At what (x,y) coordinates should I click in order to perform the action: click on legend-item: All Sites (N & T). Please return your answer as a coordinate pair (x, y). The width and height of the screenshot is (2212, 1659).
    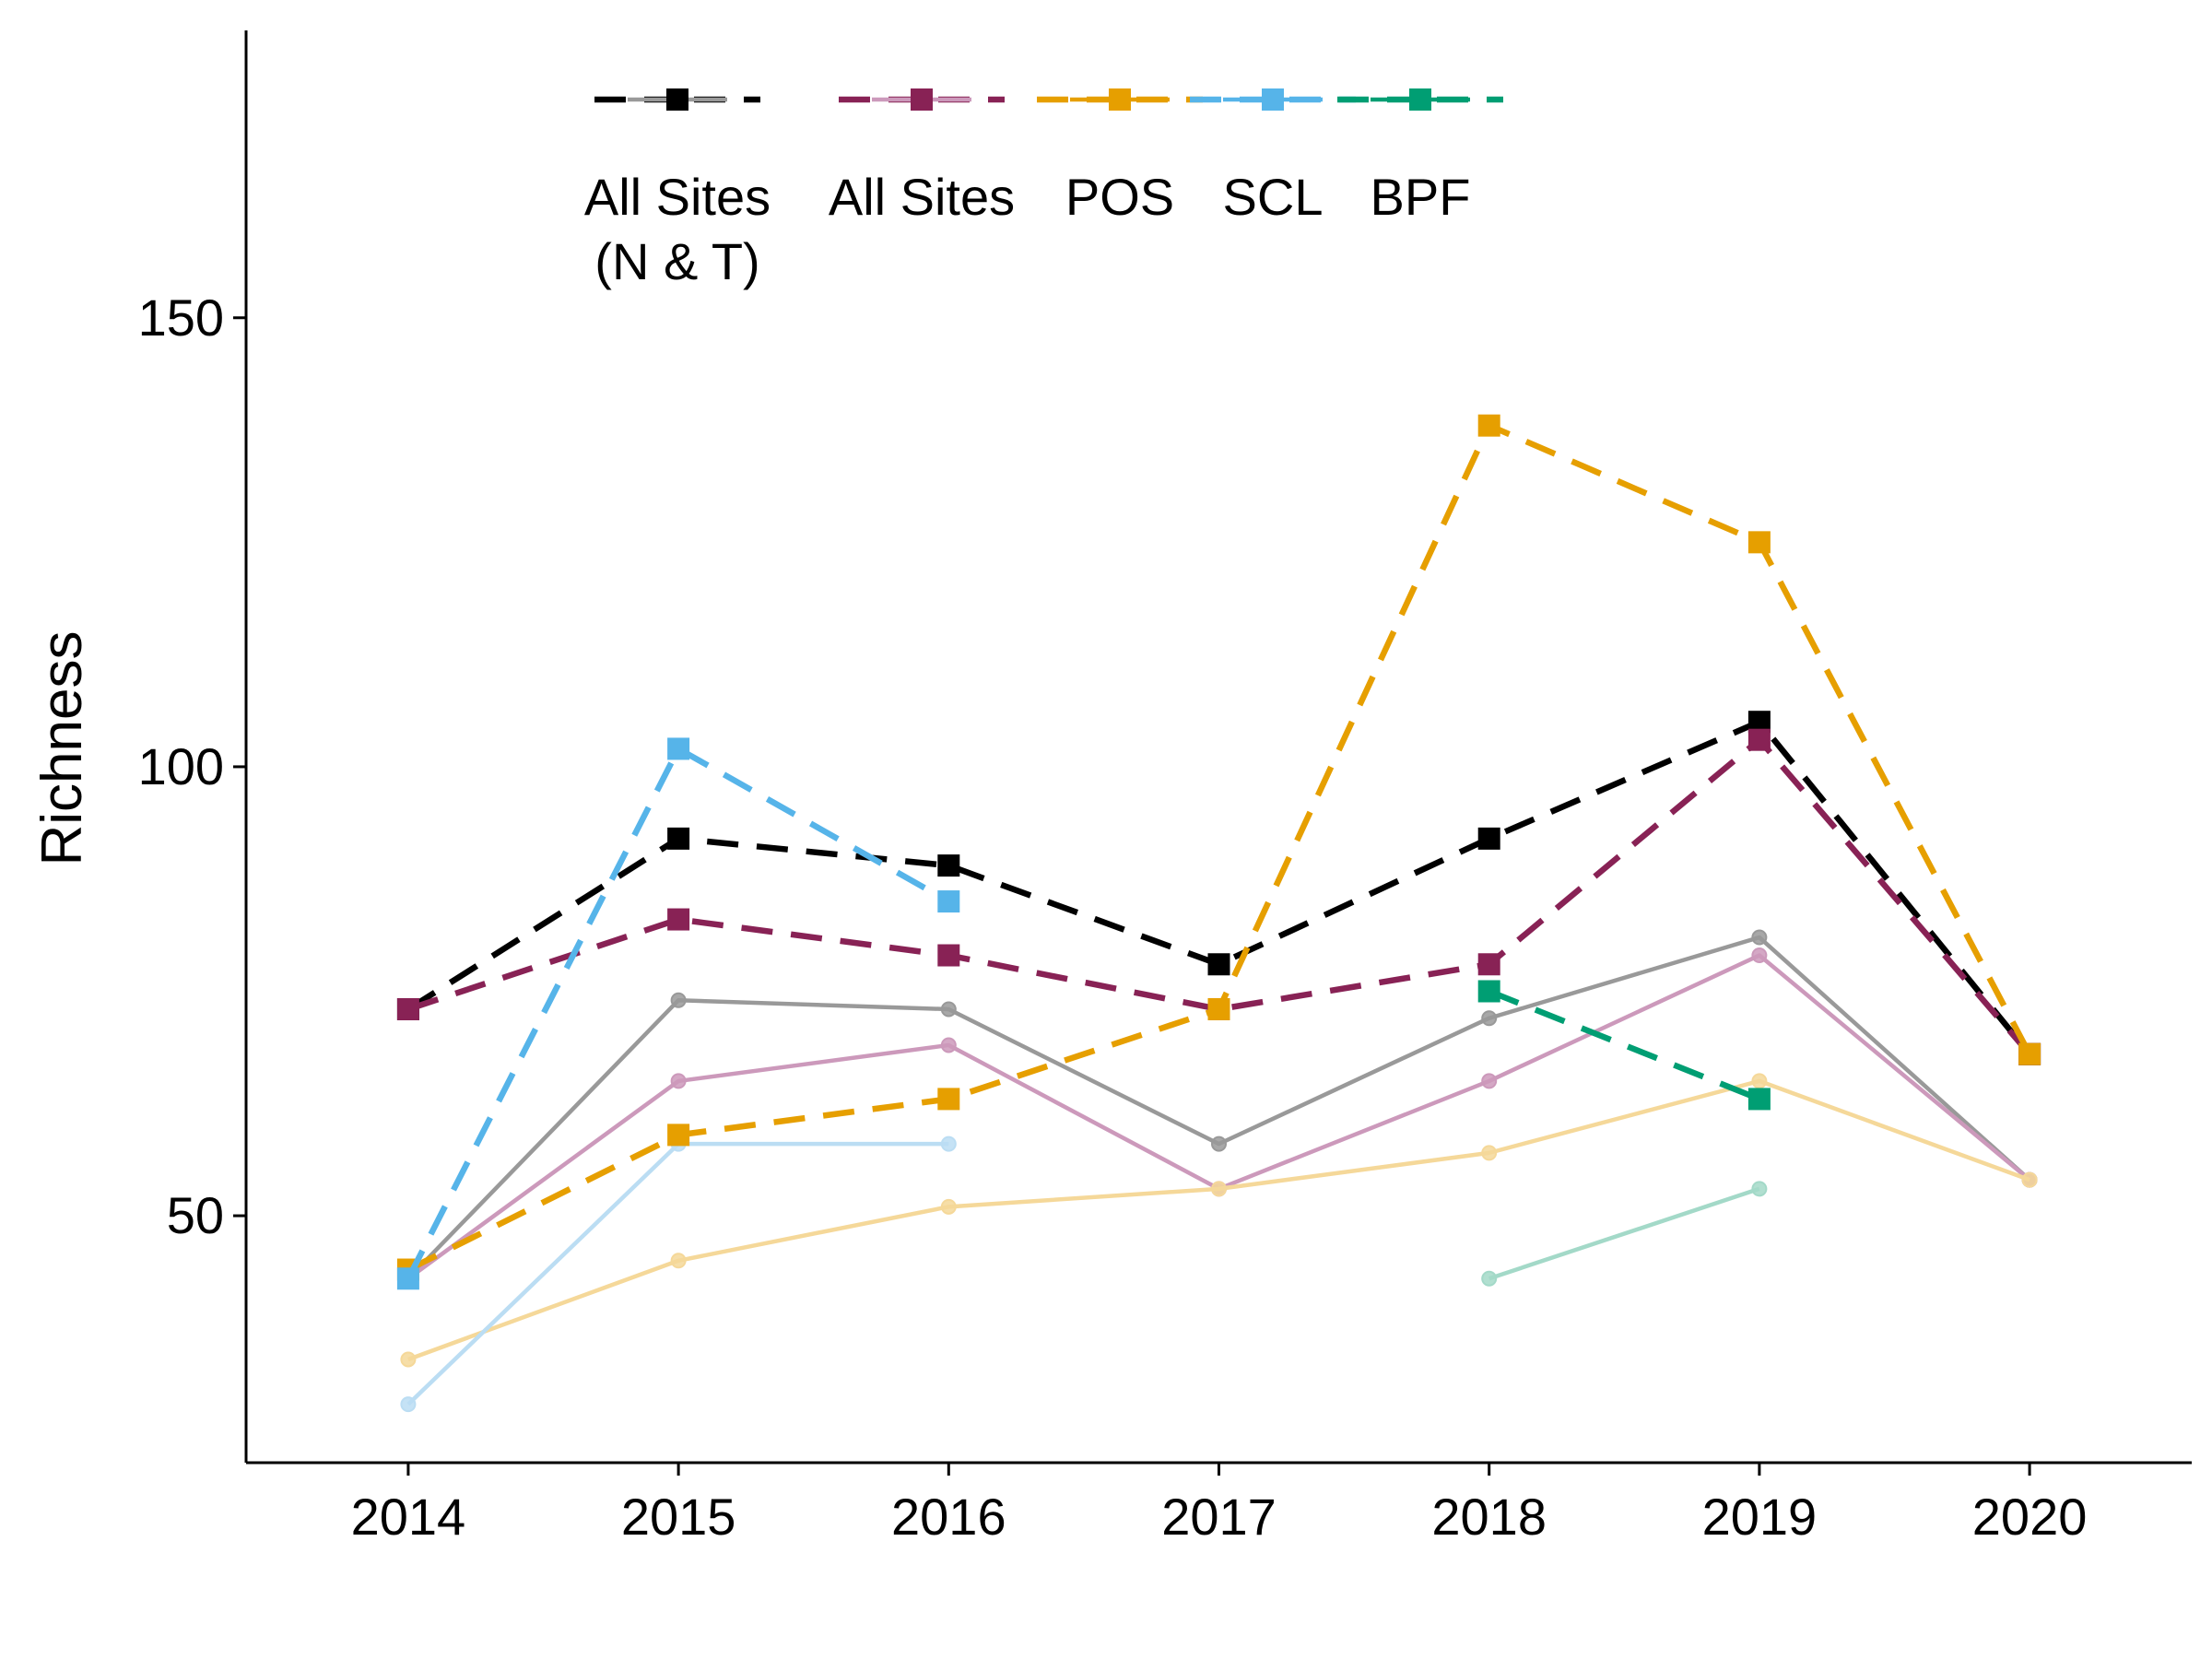
    Looking at the image, I should click on (677, 189).